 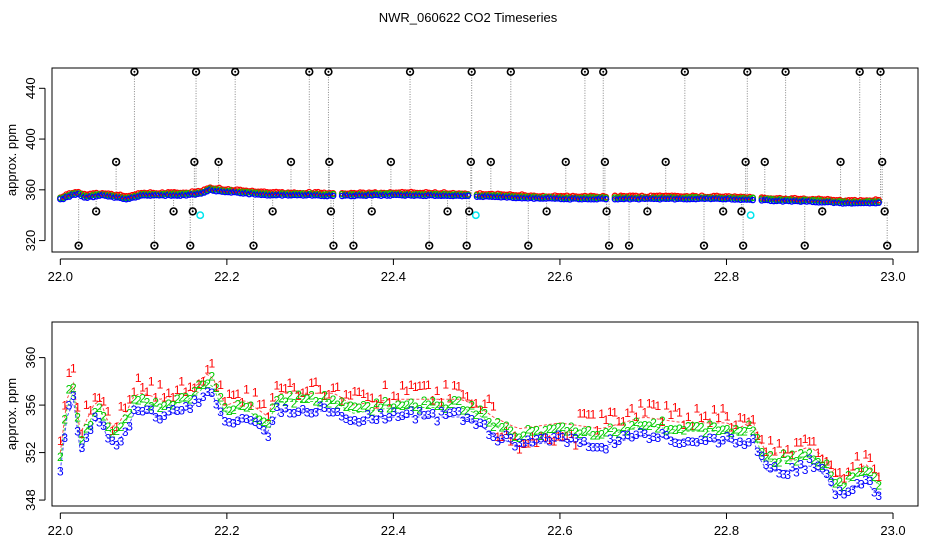 I want to click on upper-y-tick-label: 360, so click(x=30, y=190).